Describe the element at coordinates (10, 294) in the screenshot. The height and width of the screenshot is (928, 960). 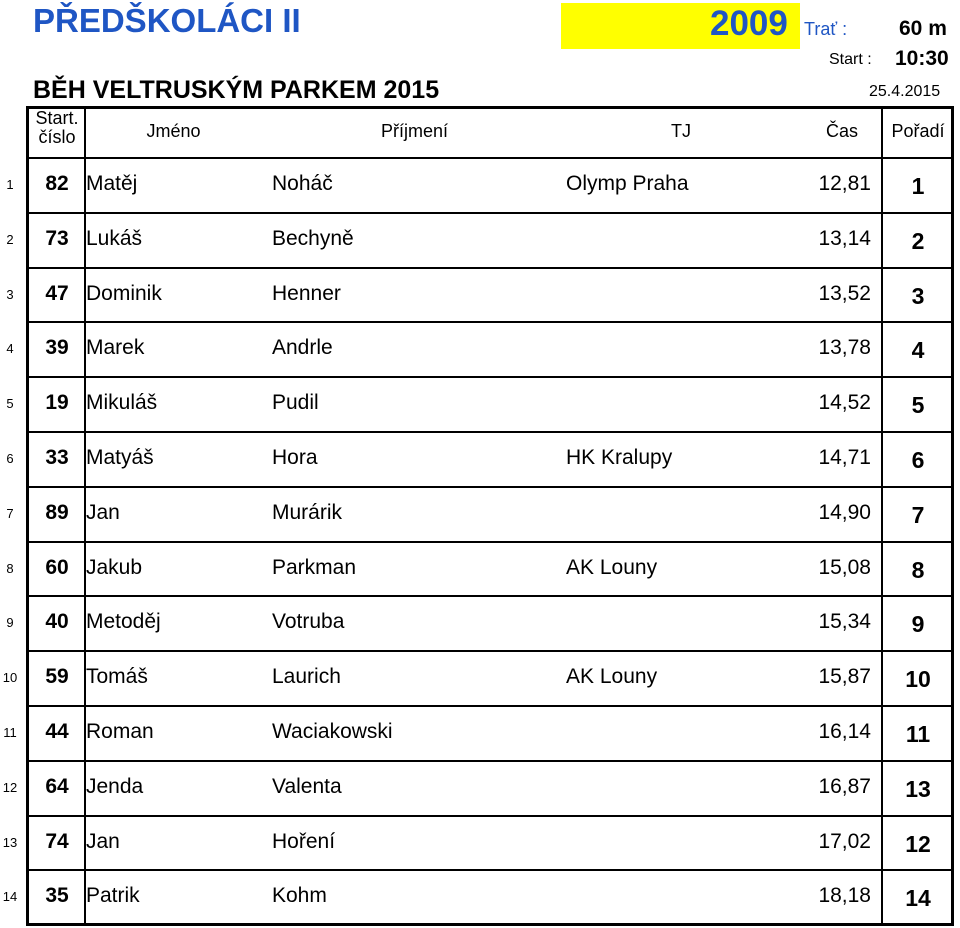
I see `row-number: 3` at that location.